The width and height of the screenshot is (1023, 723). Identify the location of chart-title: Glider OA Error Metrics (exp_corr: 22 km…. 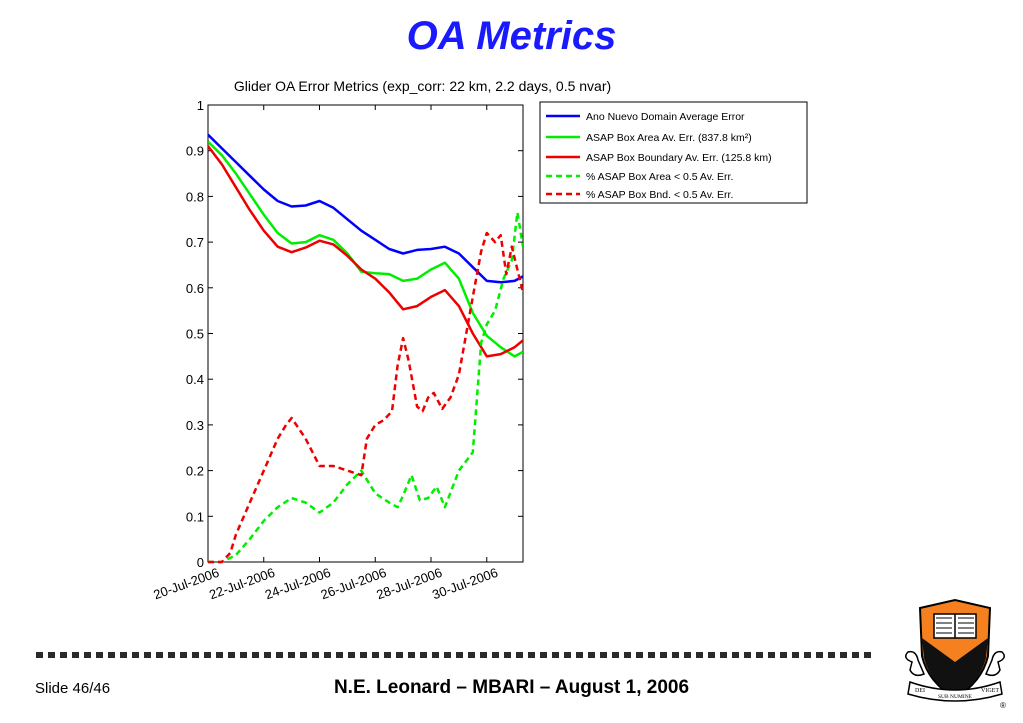
(422, 86).